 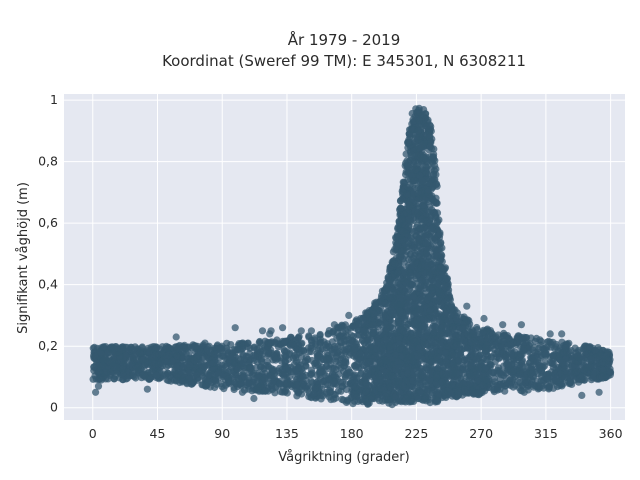 I want to click on y-tick-label: 0, so click(x=54, y=407).